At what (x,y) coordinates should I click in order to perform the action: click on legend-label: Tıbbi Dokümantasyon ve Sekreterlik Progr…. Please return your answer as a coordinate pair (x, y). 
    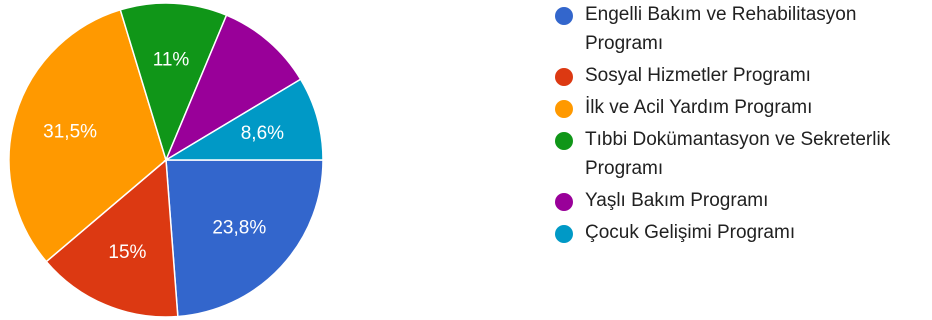
    Looking at the image, I should click on (738, 154).